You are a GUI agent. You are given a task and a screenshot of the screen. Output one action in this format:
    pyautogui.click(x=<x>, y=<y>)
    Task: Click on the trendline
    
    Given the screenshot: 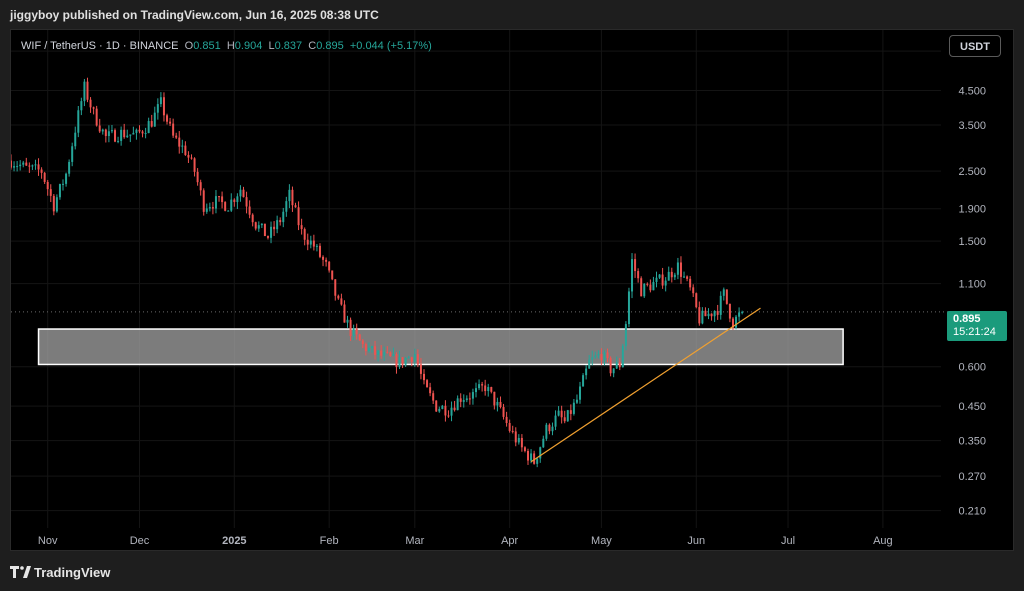 What is the action you would take?
    pyautogui.click(x=645, y=385)
    